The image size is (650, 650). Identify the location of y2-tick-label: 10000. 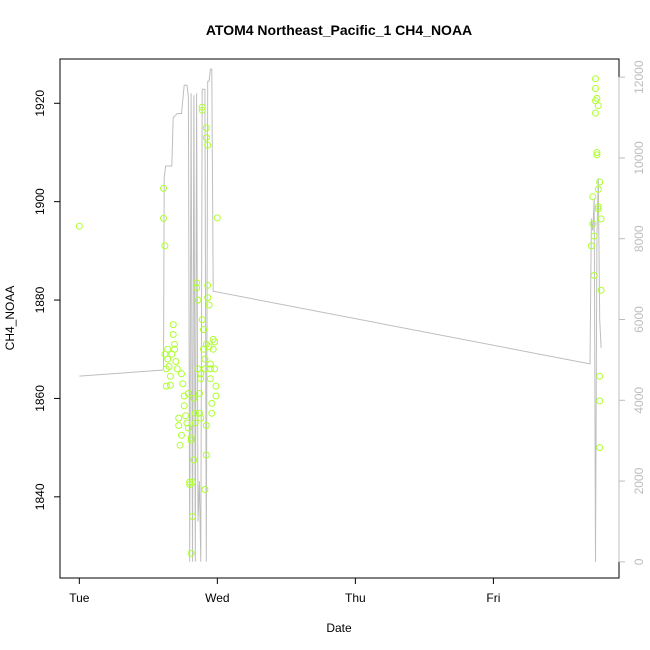
(639, 158).